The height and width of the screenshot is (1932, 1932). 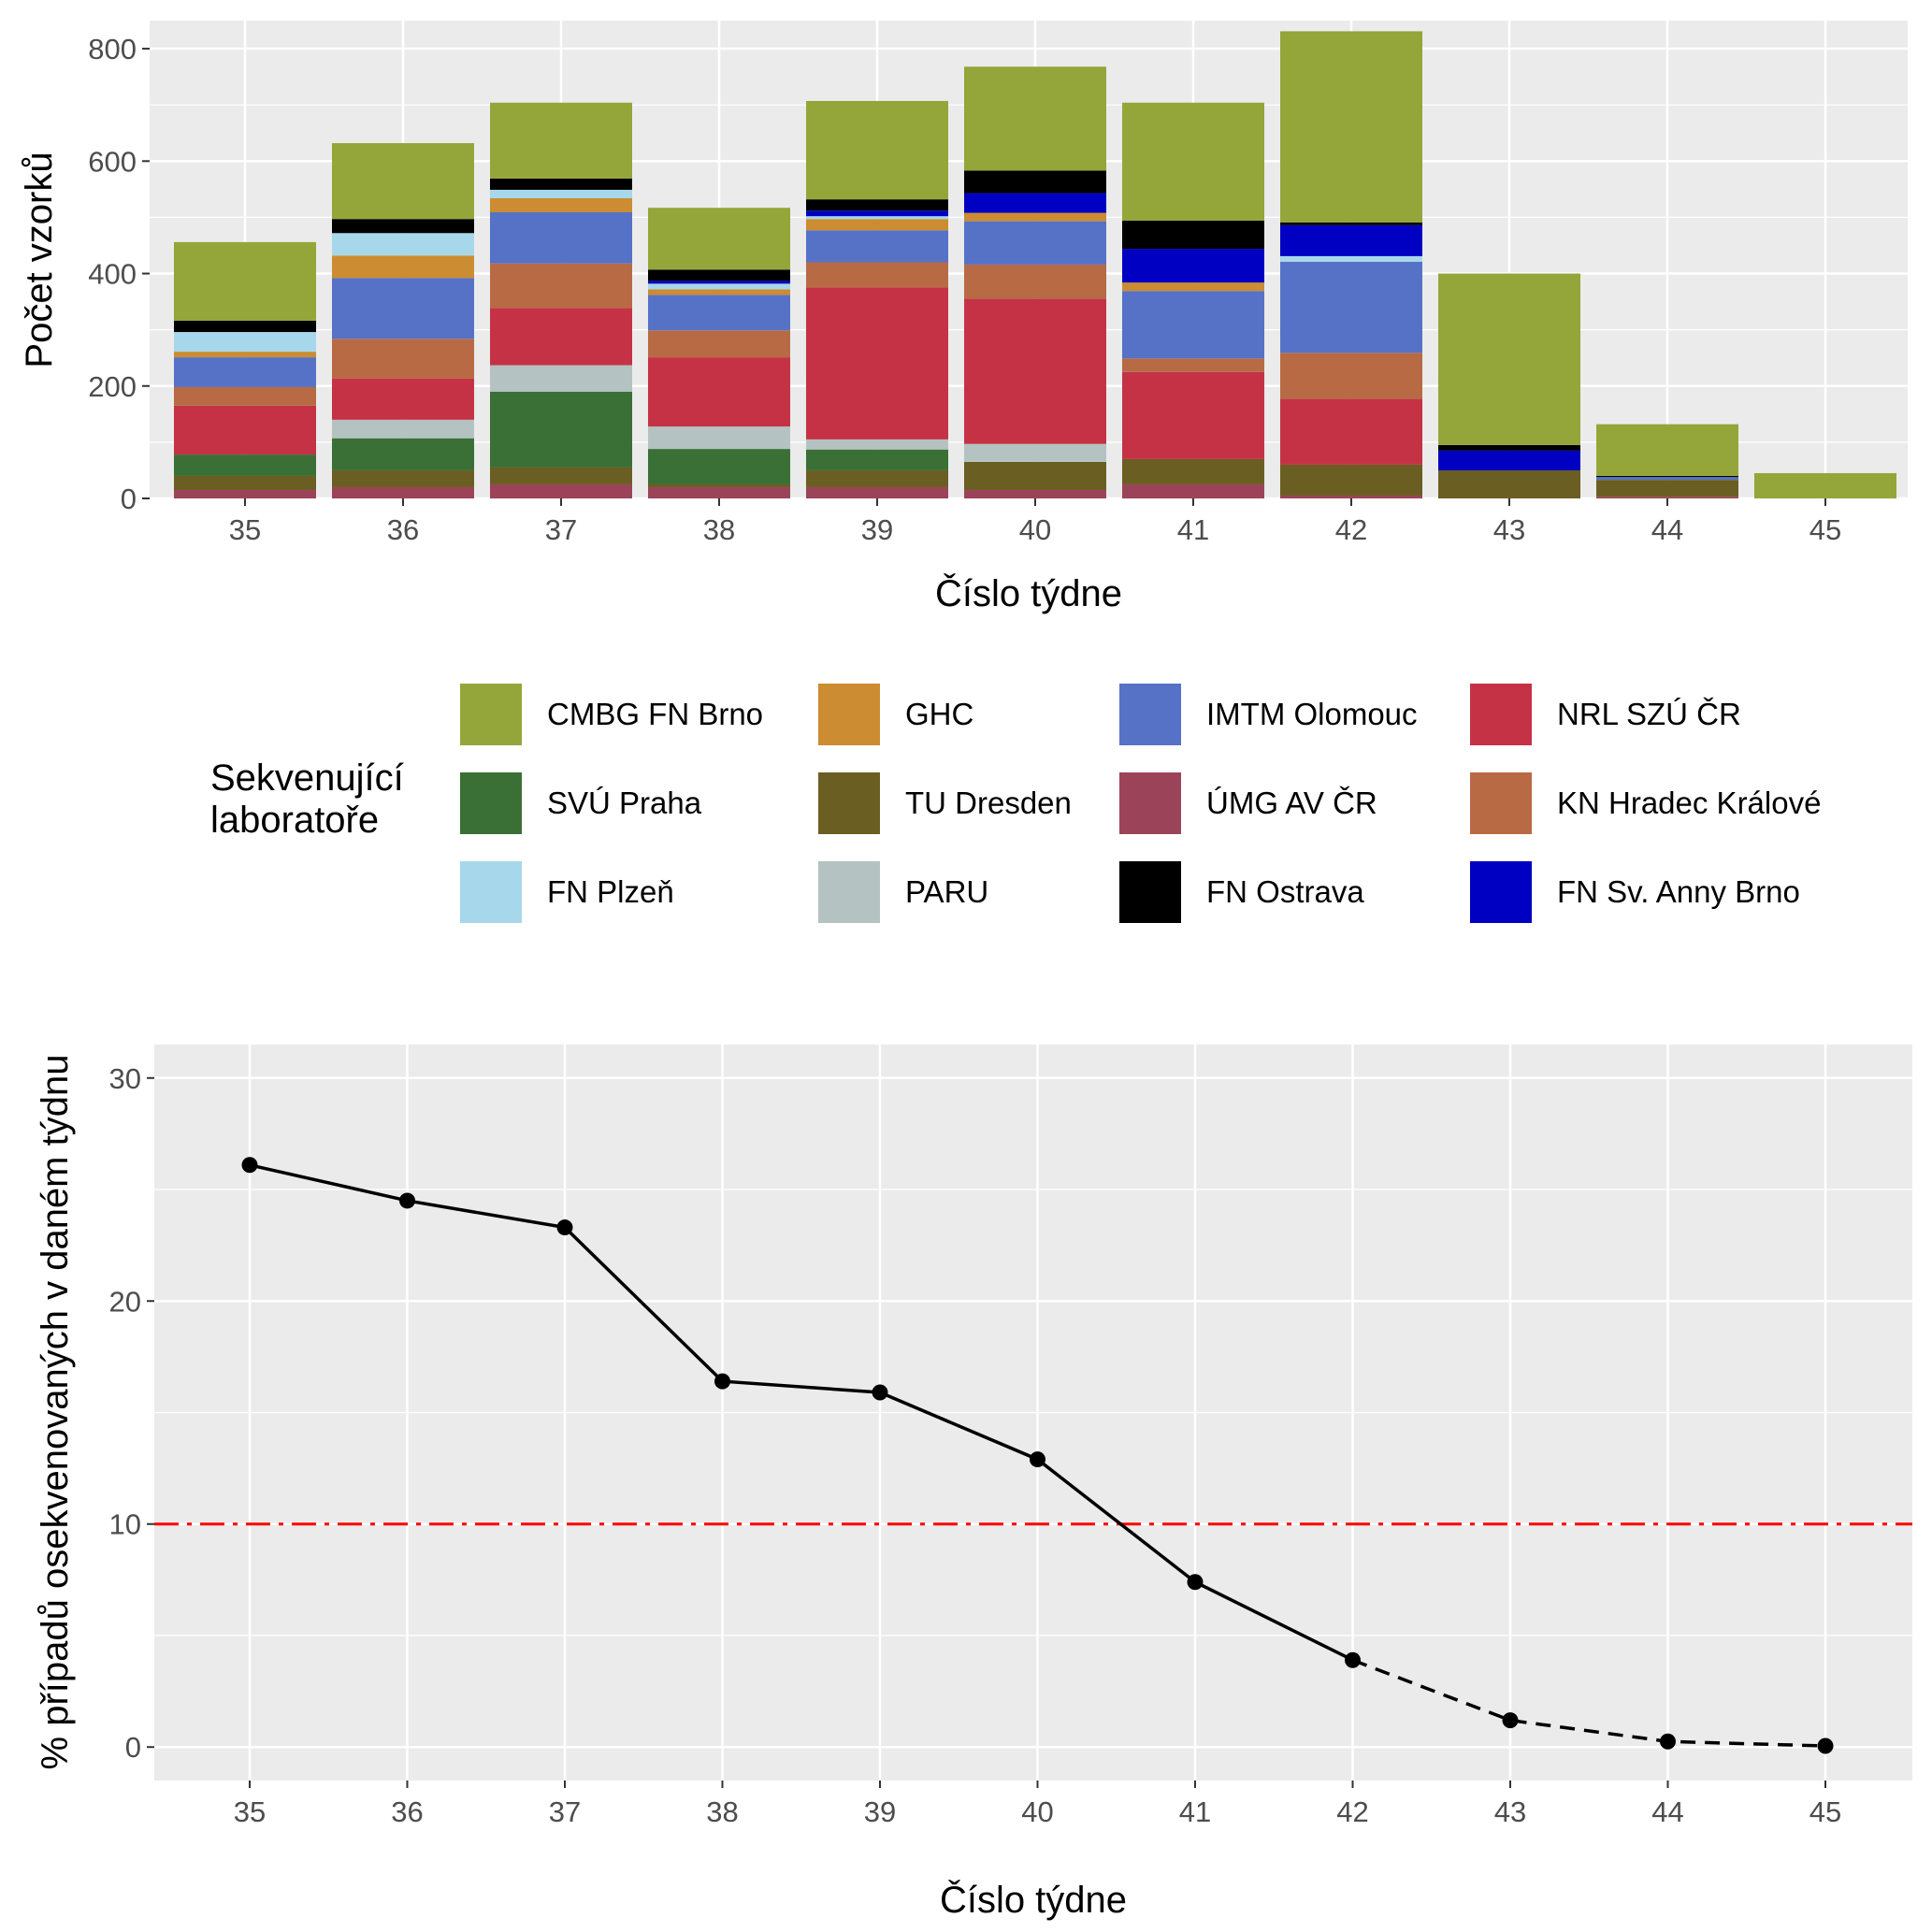 I want to click on bar-x-tick-label: 39, so click(x=877, y=529).